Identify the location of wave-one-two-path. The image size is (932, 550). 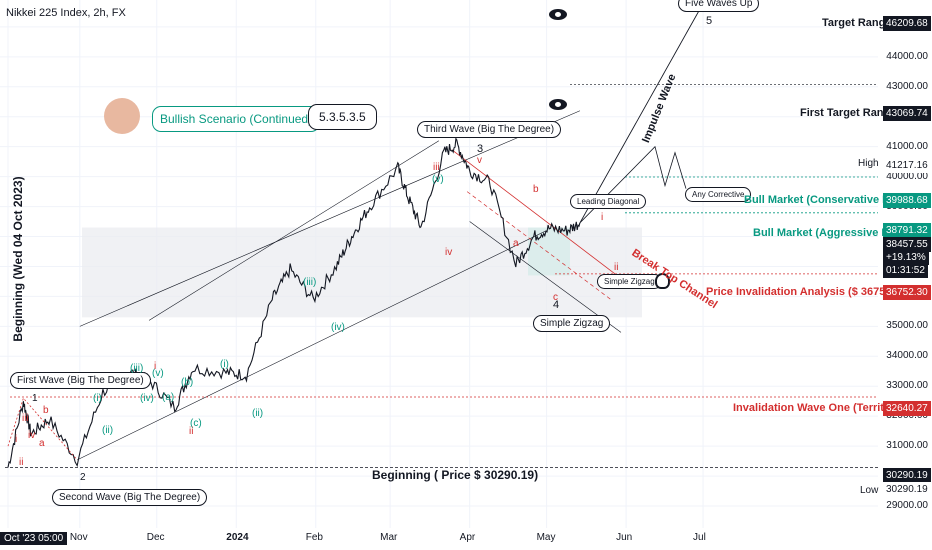
(42, 429).